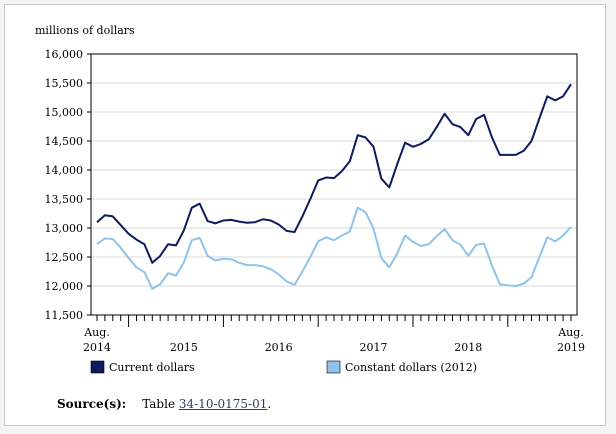  I want to click on y-tick-label: 15,500, so click(64, 83).